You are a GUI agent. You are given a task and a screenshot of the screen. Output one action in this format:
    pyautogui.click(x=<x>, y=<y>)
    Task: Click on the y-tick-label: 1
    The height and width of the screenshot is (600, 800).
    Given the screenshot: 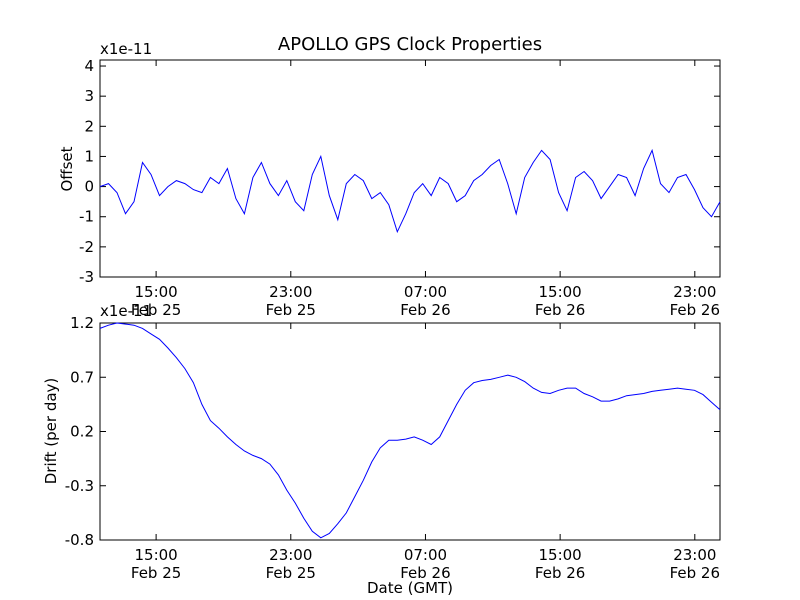 What is the action you would take?
    pyautogui.click(x=89, y=156)
    